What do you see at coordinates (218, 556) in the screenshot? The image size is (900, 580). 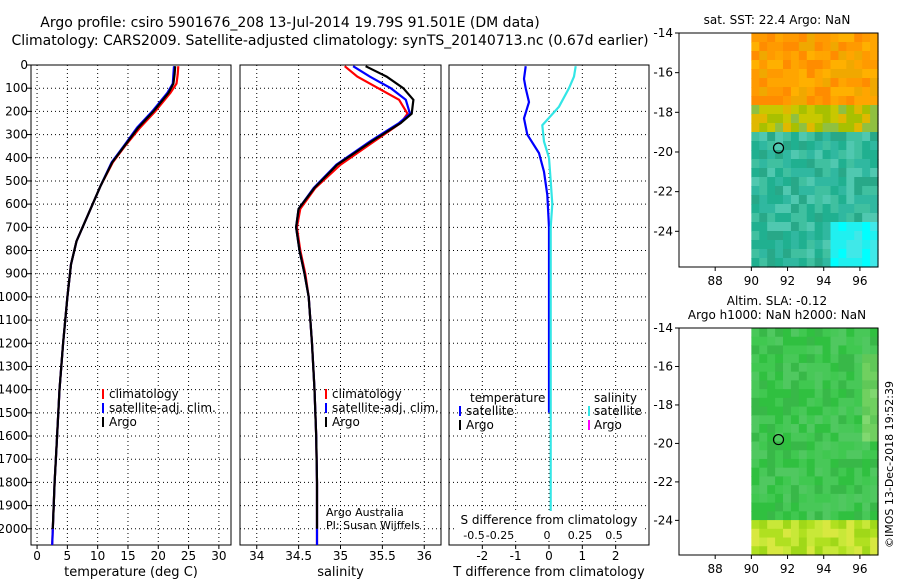 I see `temperature-xtick-label: 30` at bounding box center [218, 556].